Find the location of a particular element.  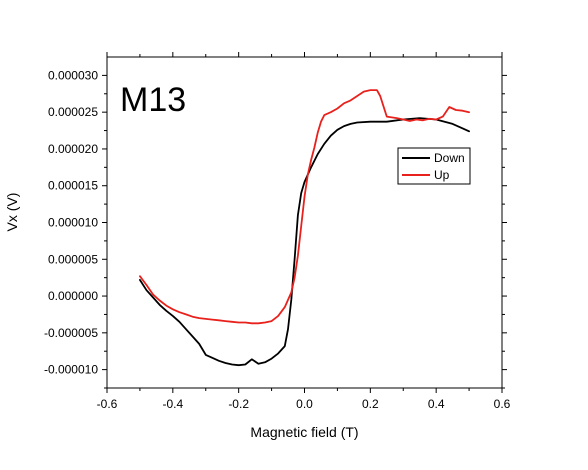

x-tick-label: 0.6 is located at coordinates (502, 404).